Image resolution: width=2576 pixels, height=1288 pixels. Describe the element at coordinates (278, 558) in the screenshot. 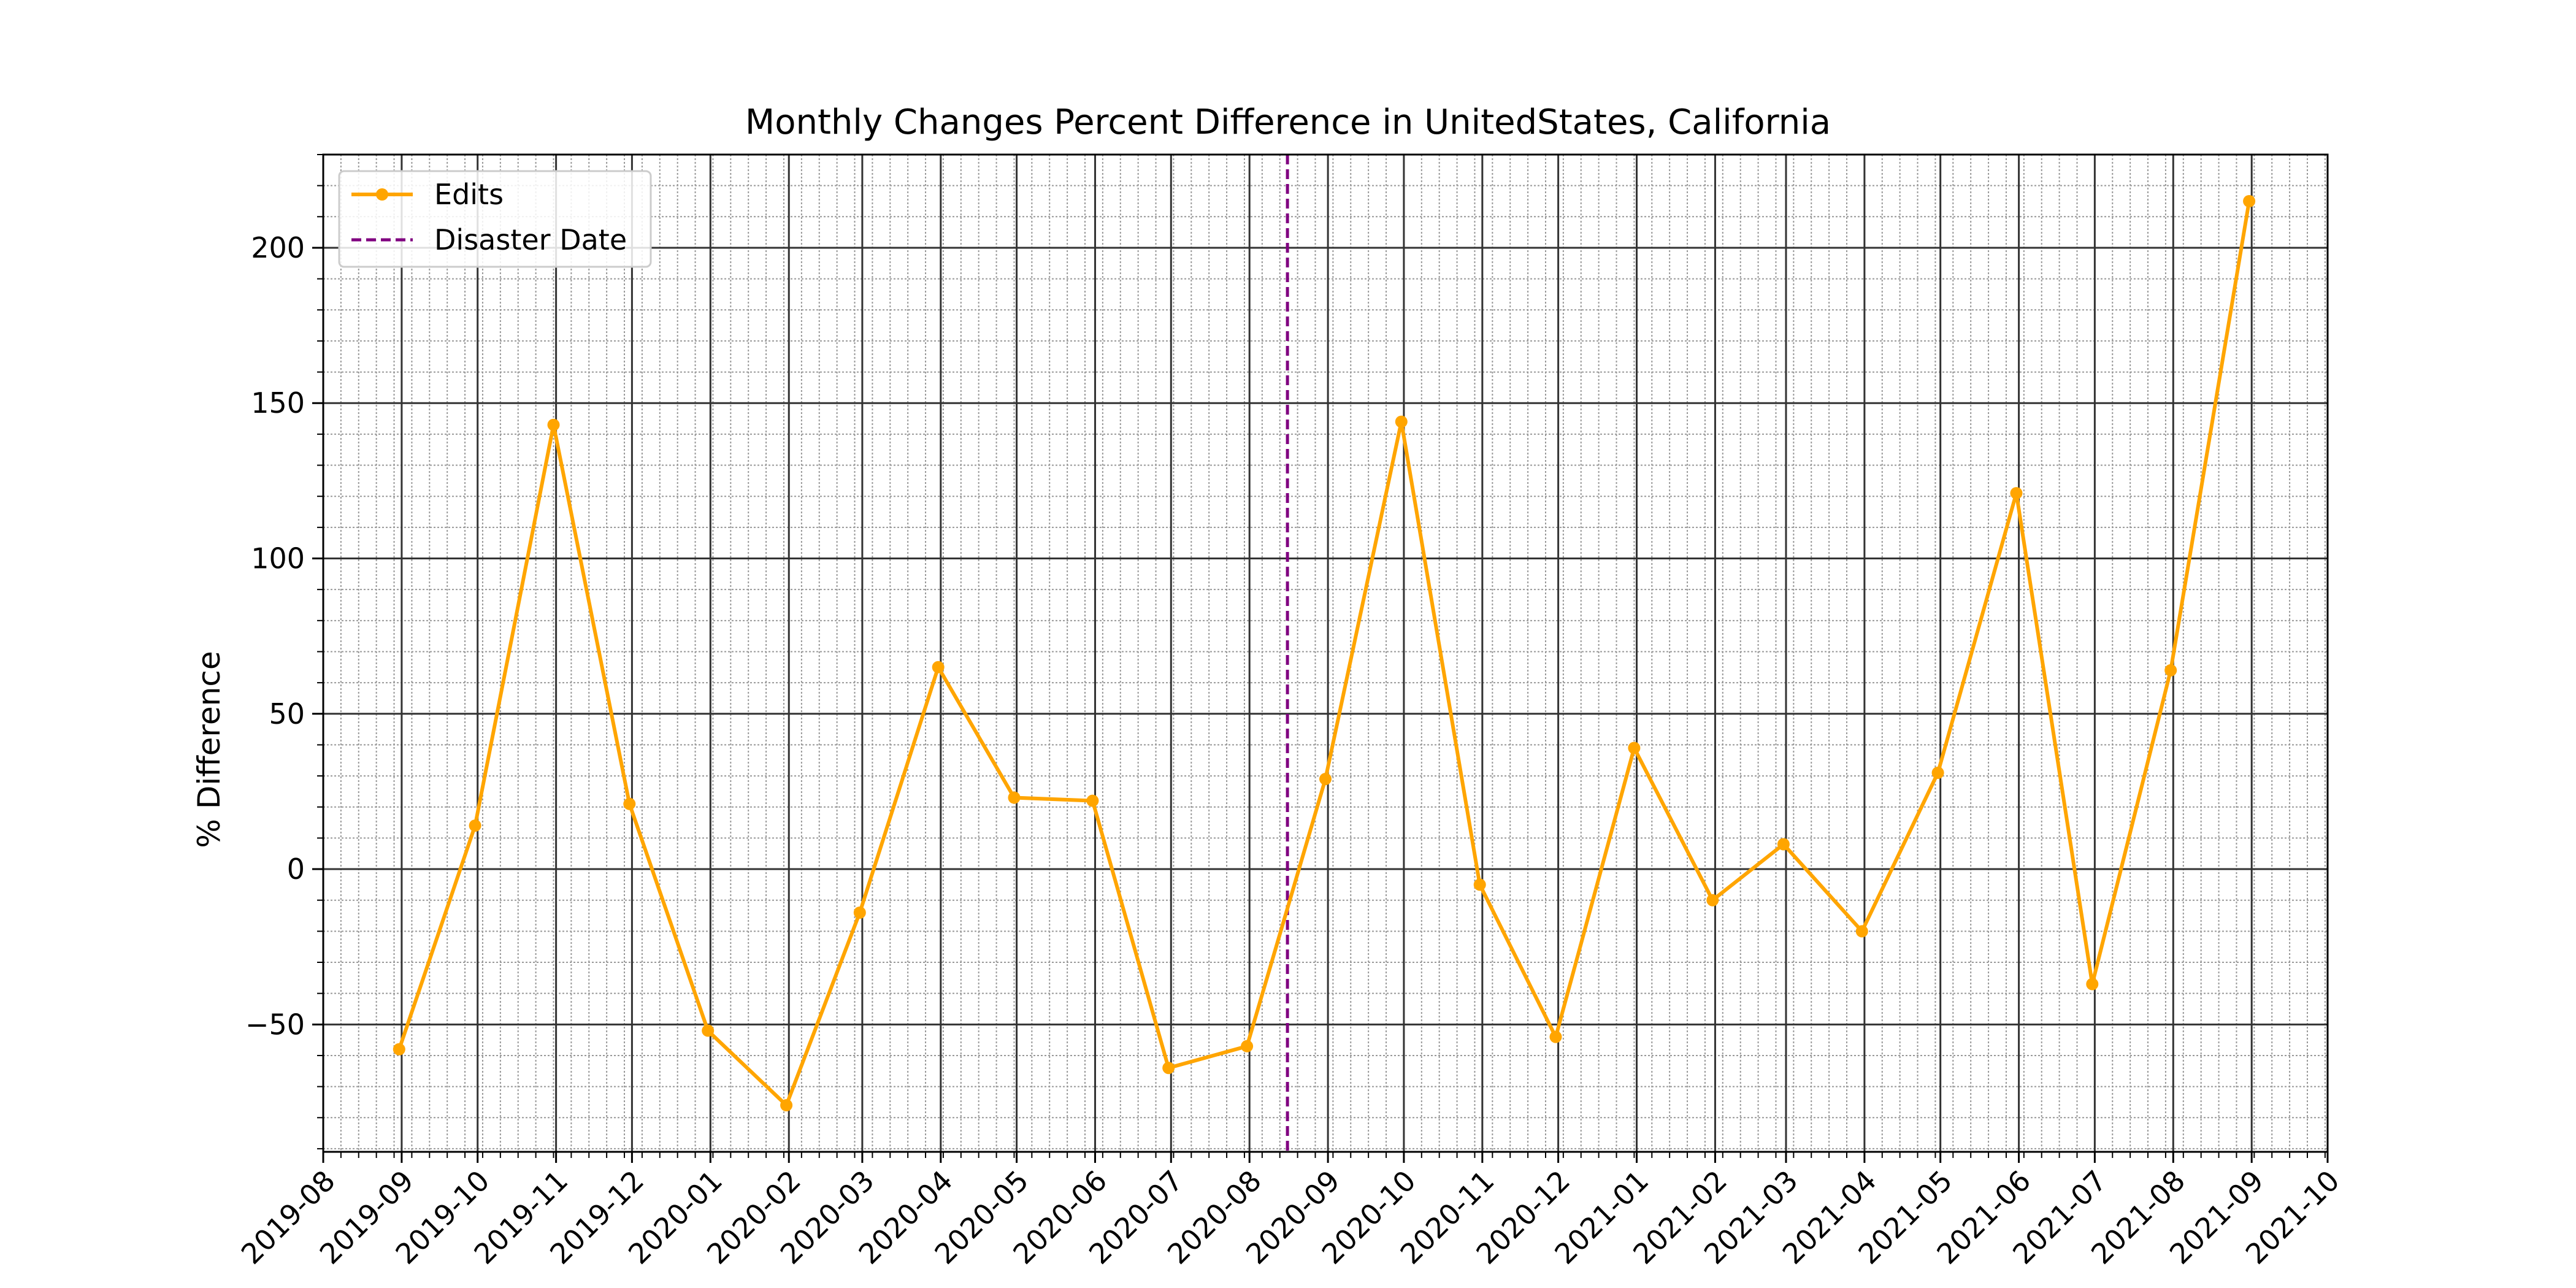

I see `y-tick-label: 100` at that location.